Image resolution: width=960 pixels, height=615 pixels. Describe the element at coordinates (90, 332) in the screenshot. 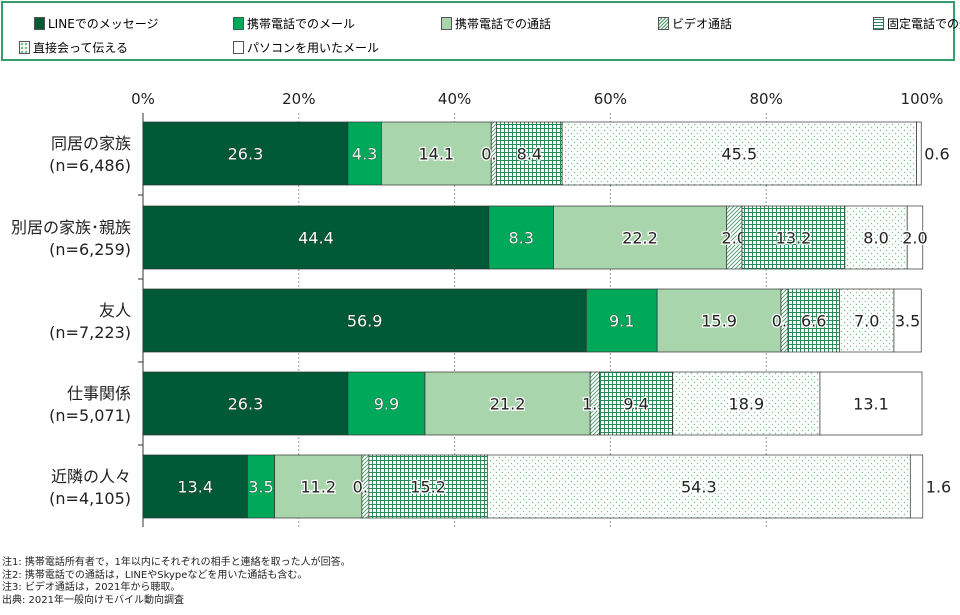

I see `category-label: (n=7,223)` at that location.